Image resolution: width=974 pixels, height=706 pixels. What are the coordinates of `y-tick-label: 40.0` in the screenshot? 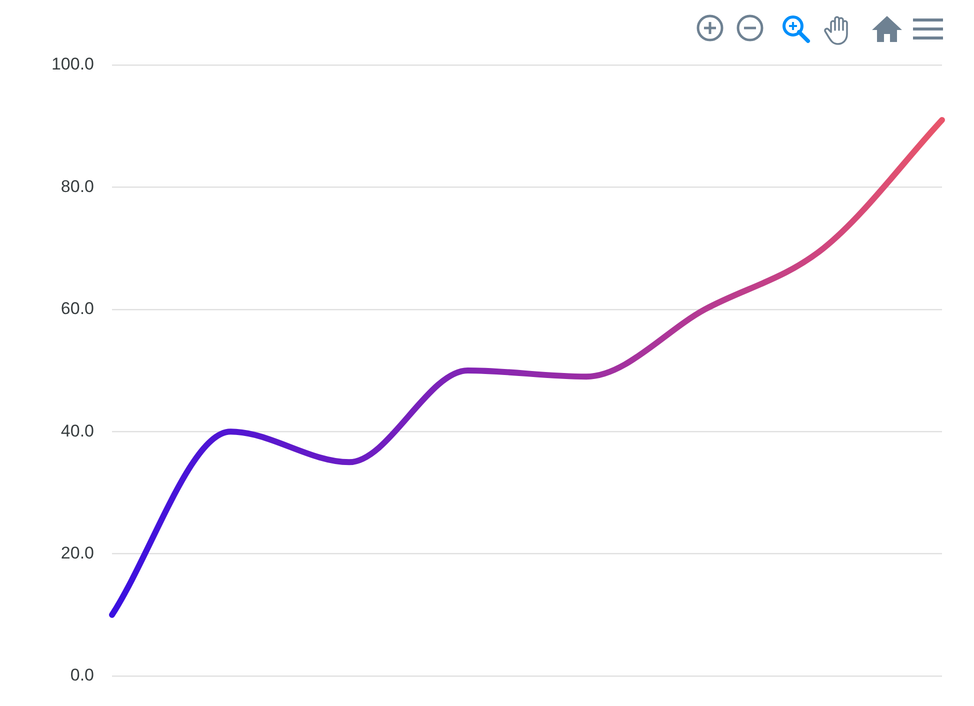 It's located at (77, 430).